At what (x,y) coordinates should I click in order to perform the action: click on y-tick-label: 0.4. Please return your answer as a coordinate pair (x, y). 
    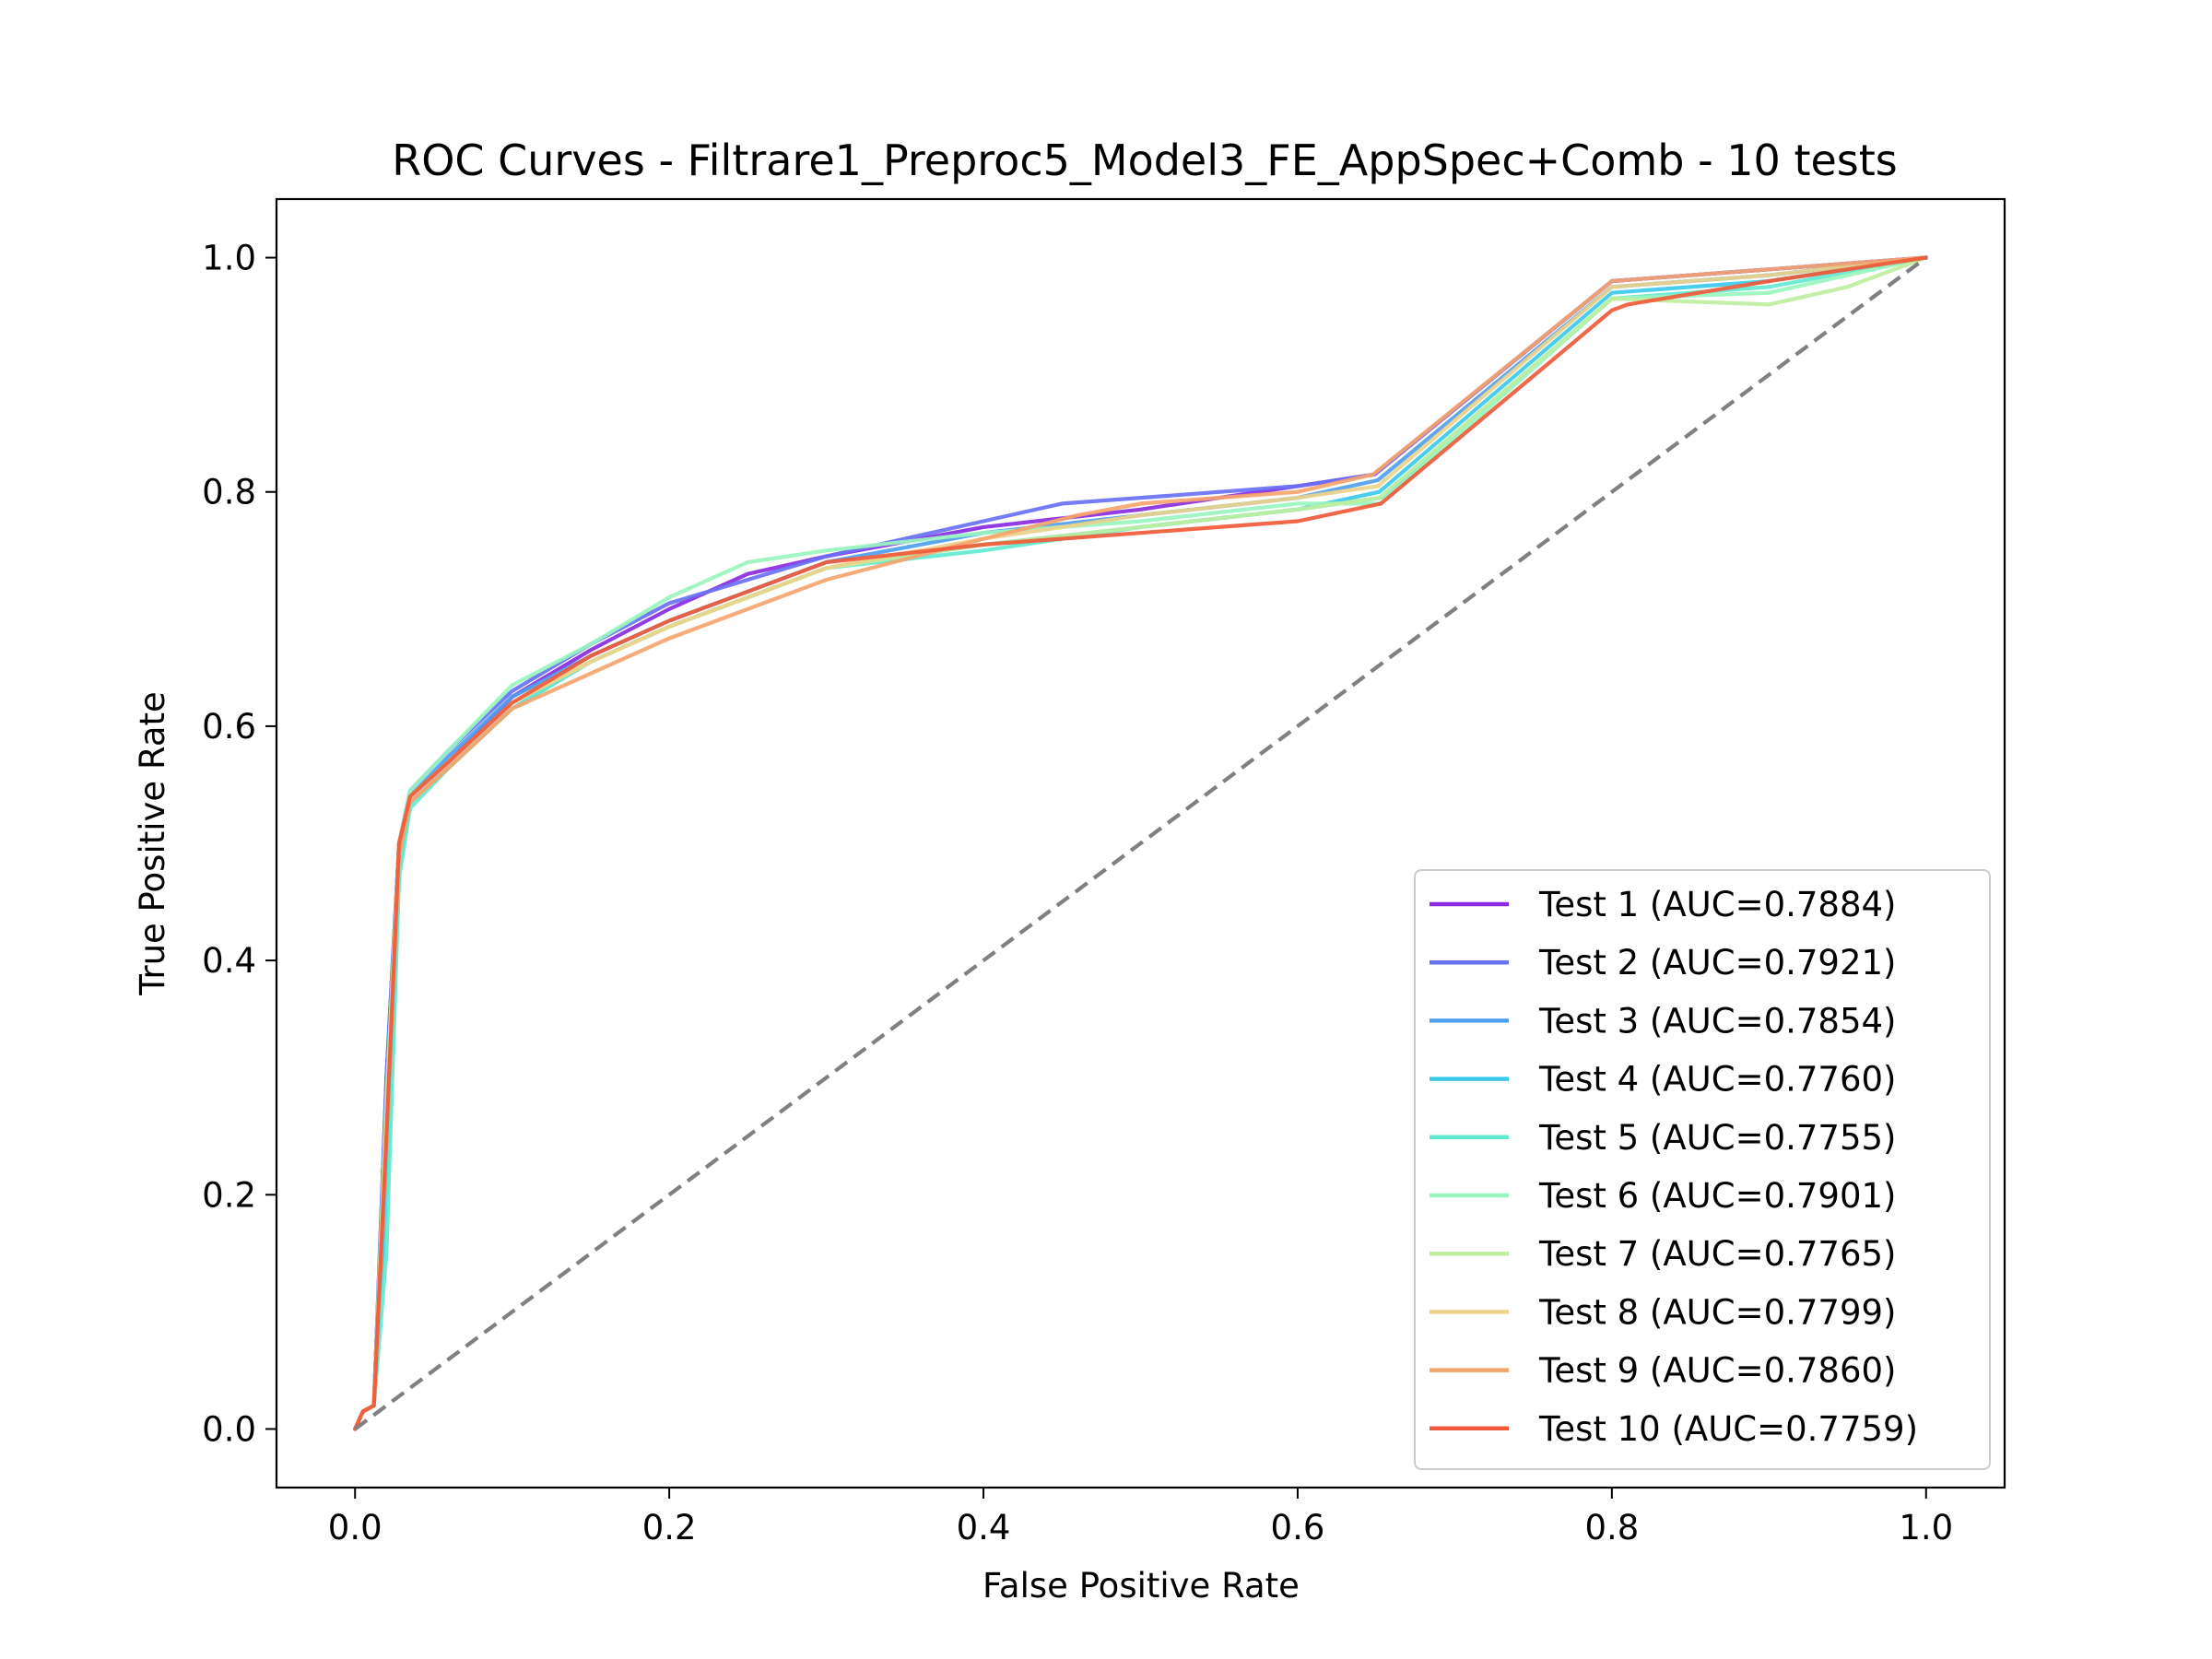
    Looking at the image, I should click on (229, 961).